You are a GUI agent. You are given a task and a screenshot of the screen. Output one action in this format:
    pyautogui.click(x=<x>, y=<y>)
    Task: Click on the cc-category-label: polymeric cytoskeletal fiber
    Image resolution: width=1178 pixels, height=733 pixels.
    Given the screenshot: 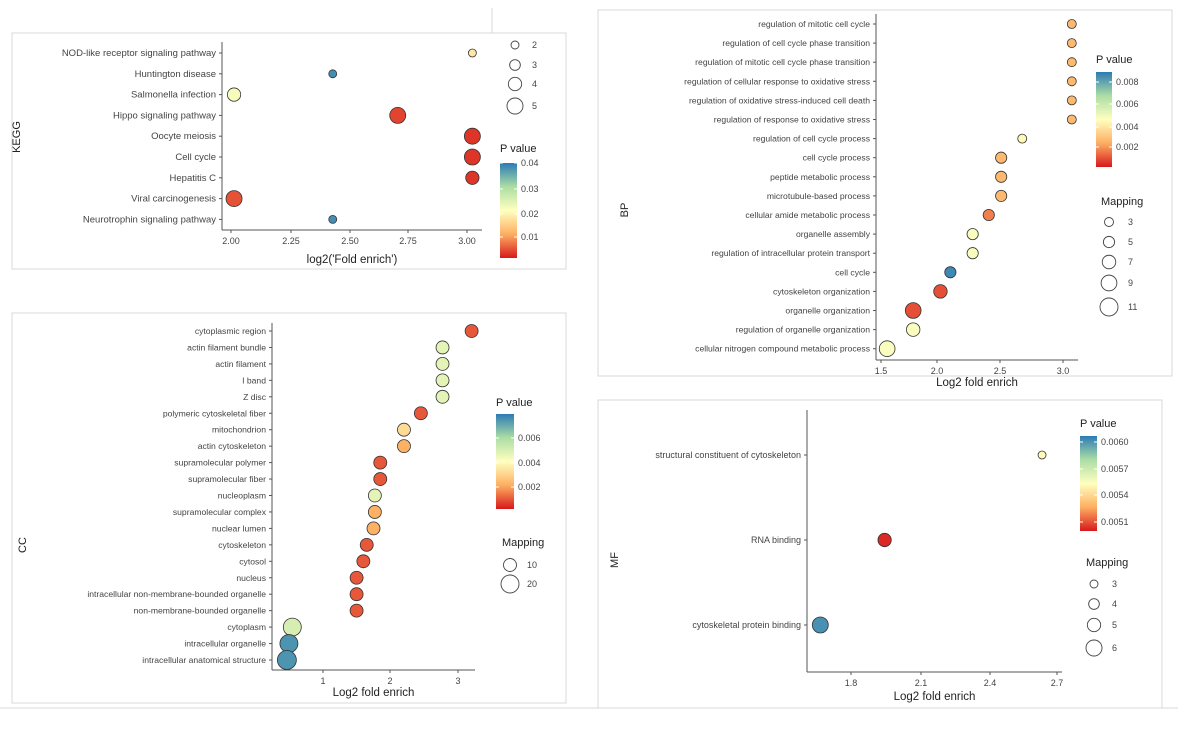 What is the action you would take?
    pyautogui.click(x=214, y=413)
    